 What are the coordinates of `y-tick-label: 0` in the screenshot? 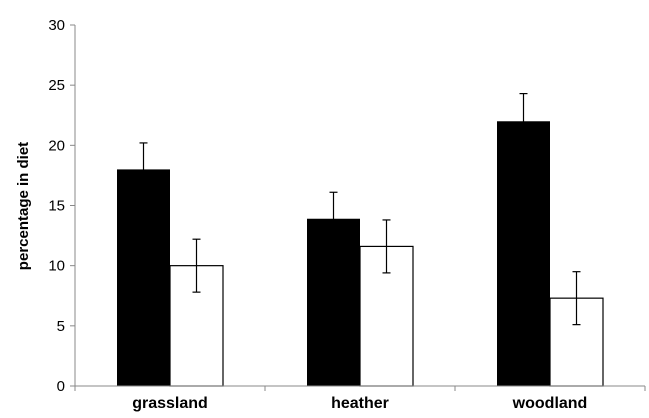 It's located at (61, 386).